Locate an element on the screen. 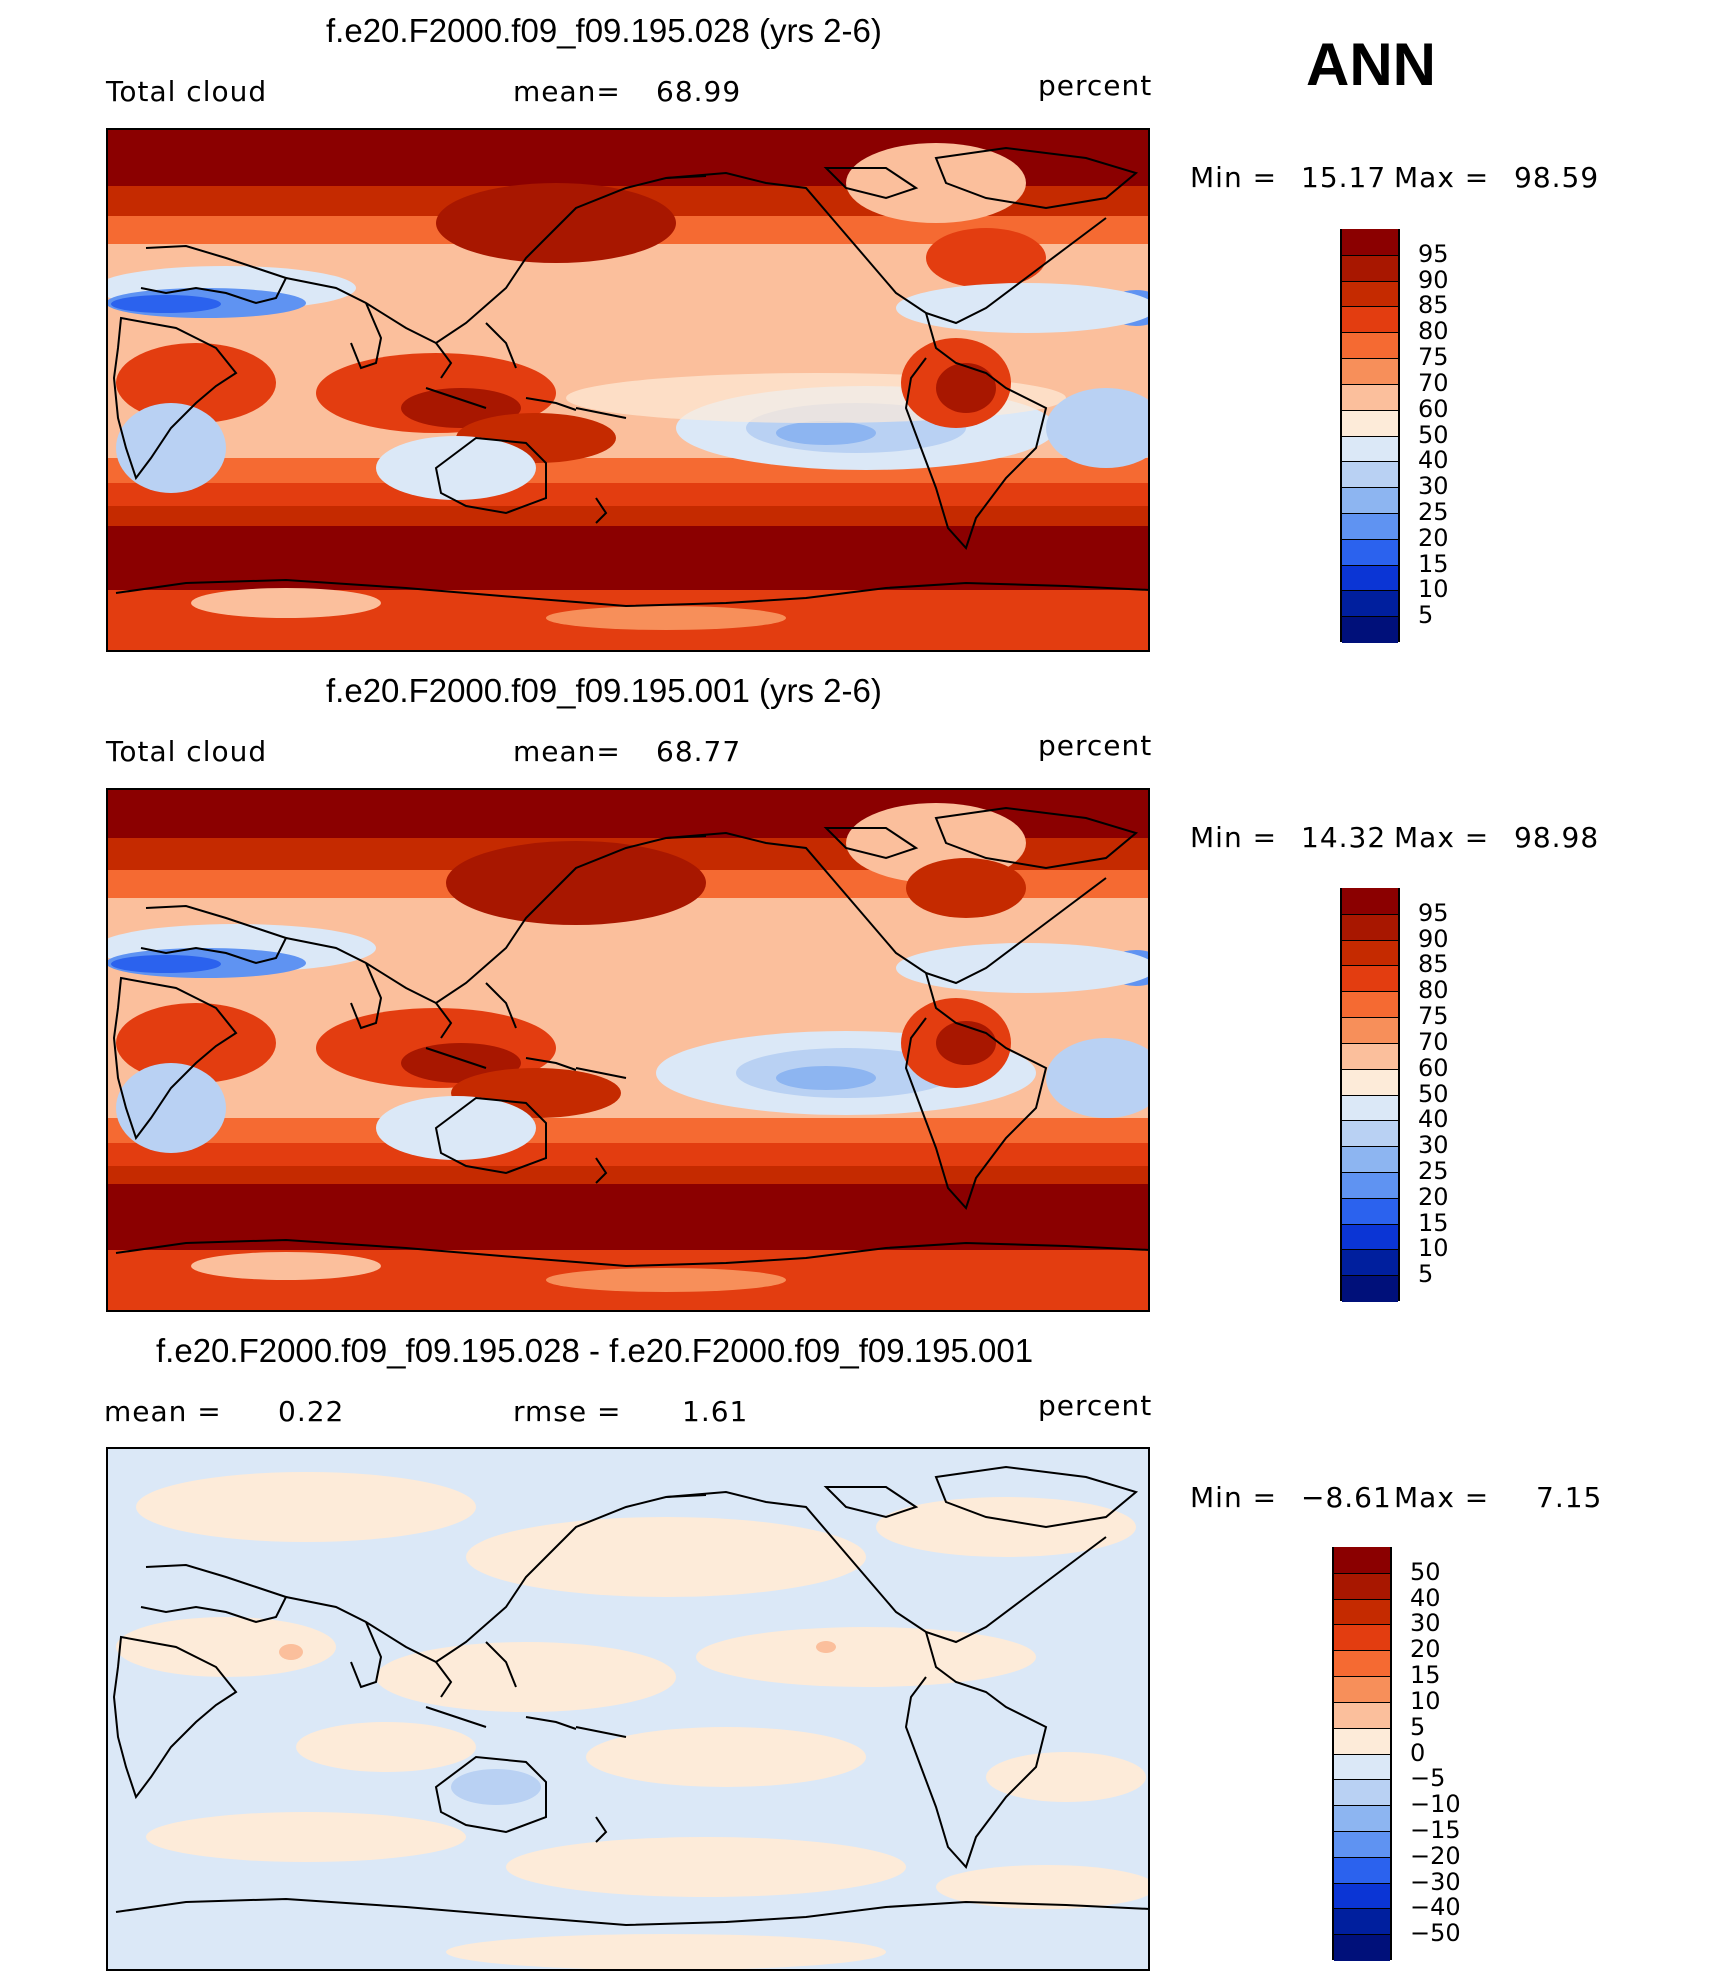 This screenshot has height=1974, width=1710. panel-3-coastlines is located at coordinates (631, 1696).